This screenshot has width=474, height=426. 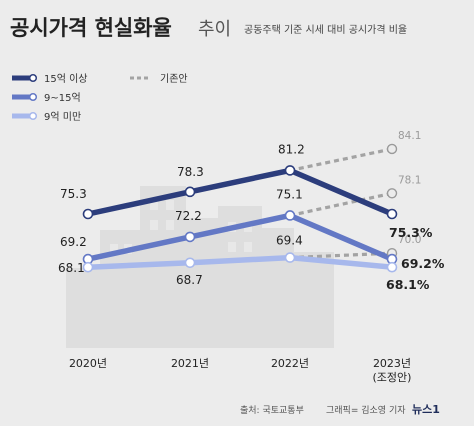 What do you see at coordinates (188, 216) in the screenshot?
I see `series-1-value-label-1: 72.2` at bounding box center [188, 216].